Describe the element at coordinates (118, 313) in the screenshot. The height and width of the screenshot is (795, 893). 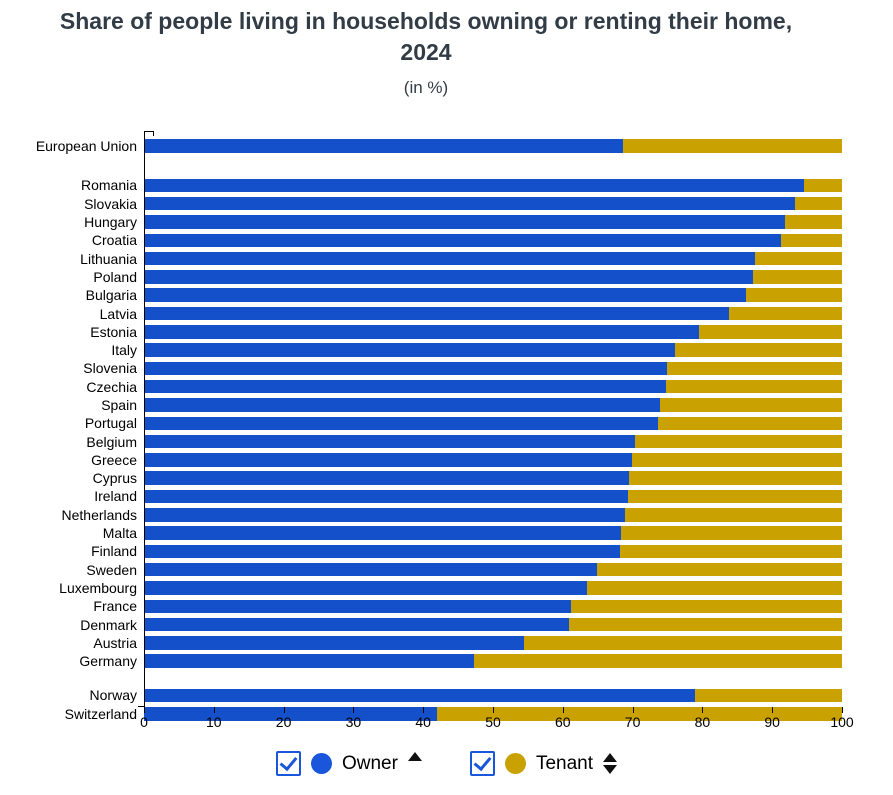
I see `category-label: Latvia` at that location.